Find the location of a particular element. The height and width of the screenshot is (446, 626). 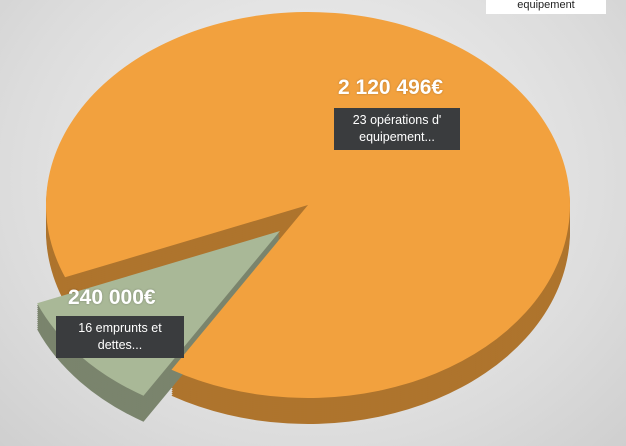

value-label: 2 120 496€ is located at coordinates (391, 87).